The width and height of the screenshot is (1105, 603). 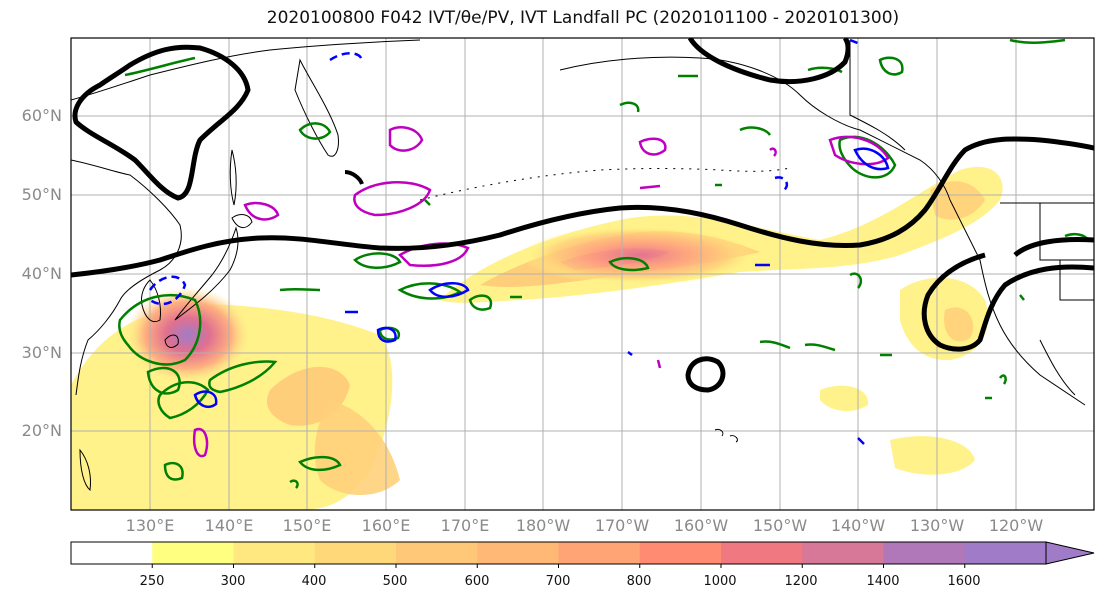 I want to click on lat-label-20n: 20°N, so click(x=41, y=430).